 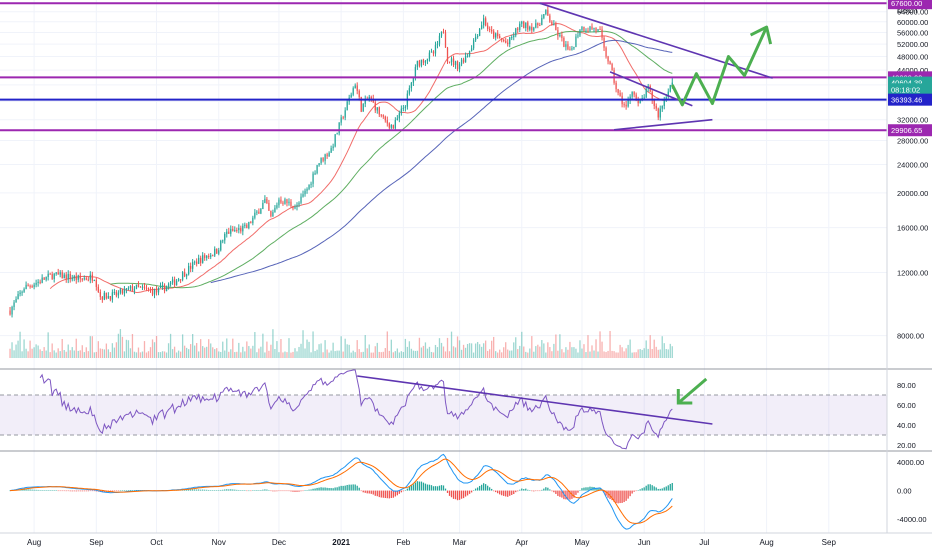 I want to click on rsi-line, so click(x=356, y=409).